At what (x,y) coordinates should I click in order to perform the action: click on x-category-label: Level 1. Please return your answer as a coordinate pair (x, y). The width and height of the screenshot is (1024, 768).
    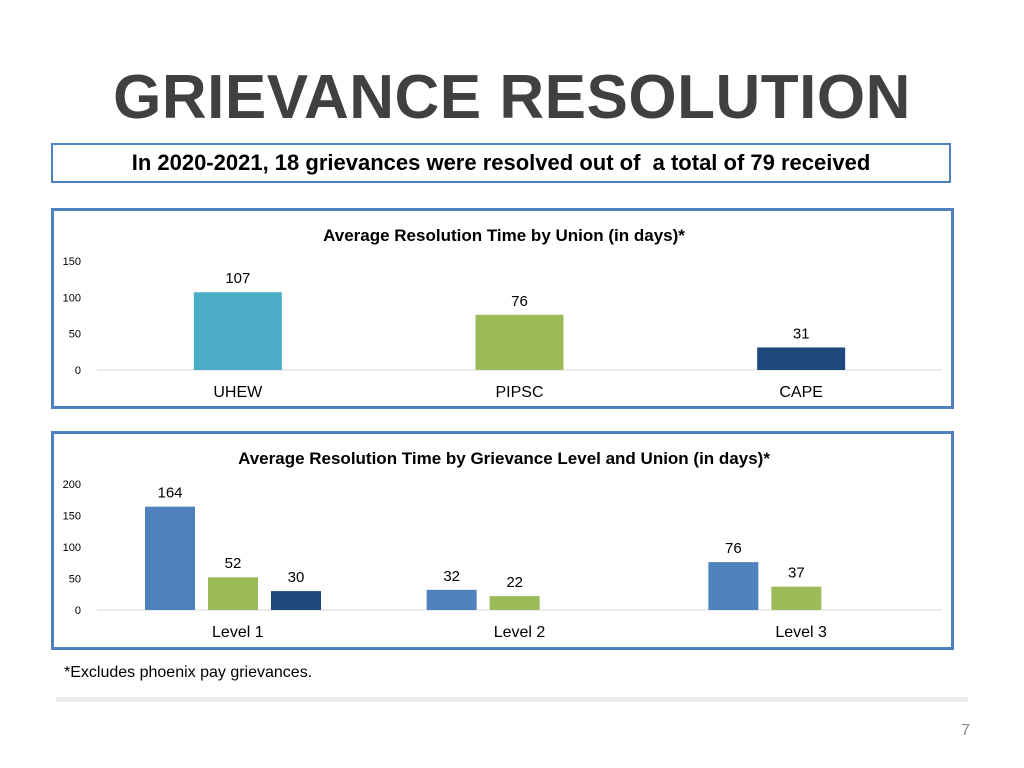
    Looking at the image, I should click on (238, 632).